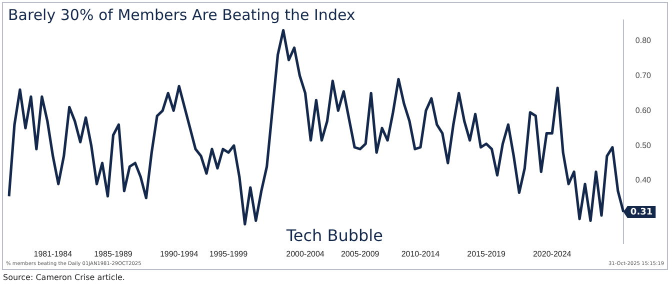 The image size is (672, 287). I want to click on x-tick-label: 2015-2019, so click(486, 253).